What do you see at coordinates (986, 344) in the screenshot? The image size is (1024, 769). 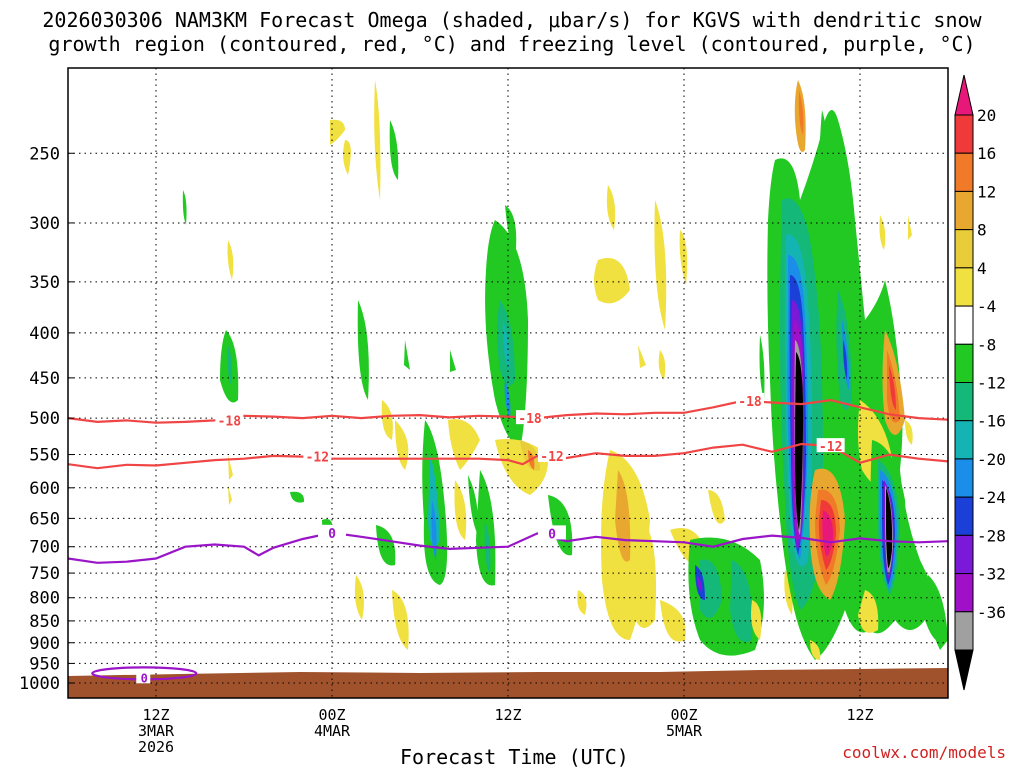 I see `colorbar-label: -8` at bounding box center [986, 344].